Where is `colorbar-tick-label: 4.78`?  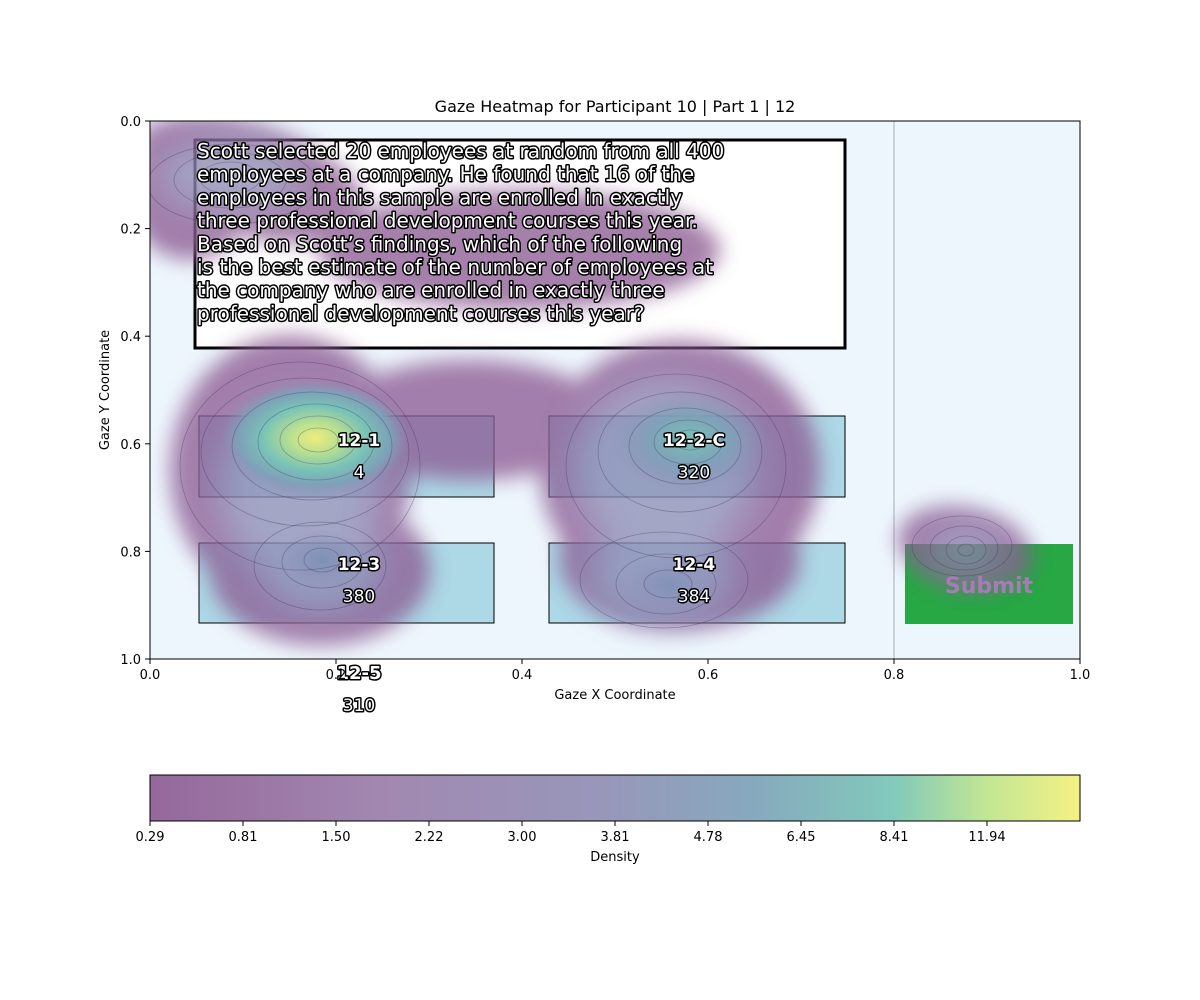
colorbar-tick-label: 4.78 is located at coordinates (708, 837).